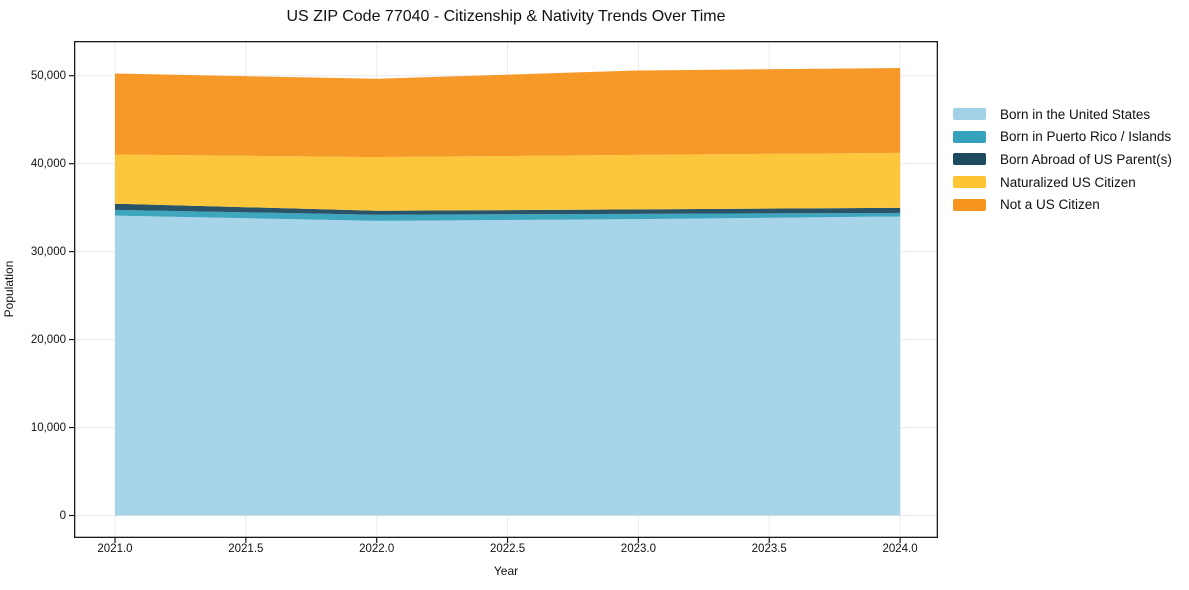 This screenshot has width=1189, height=590. What do you see at coordinates (48, 427) in the screenshot?
I see `y-tick-label: 10,000` at bounding box center [48, 427].